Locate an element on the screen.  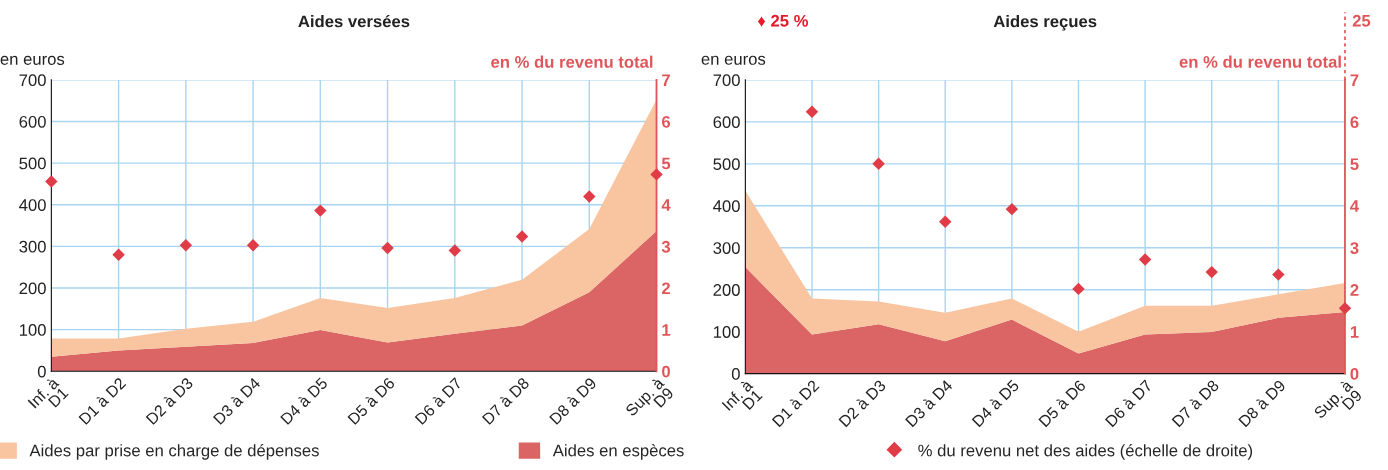
text: 25 is located at coordinates (1361, 20).